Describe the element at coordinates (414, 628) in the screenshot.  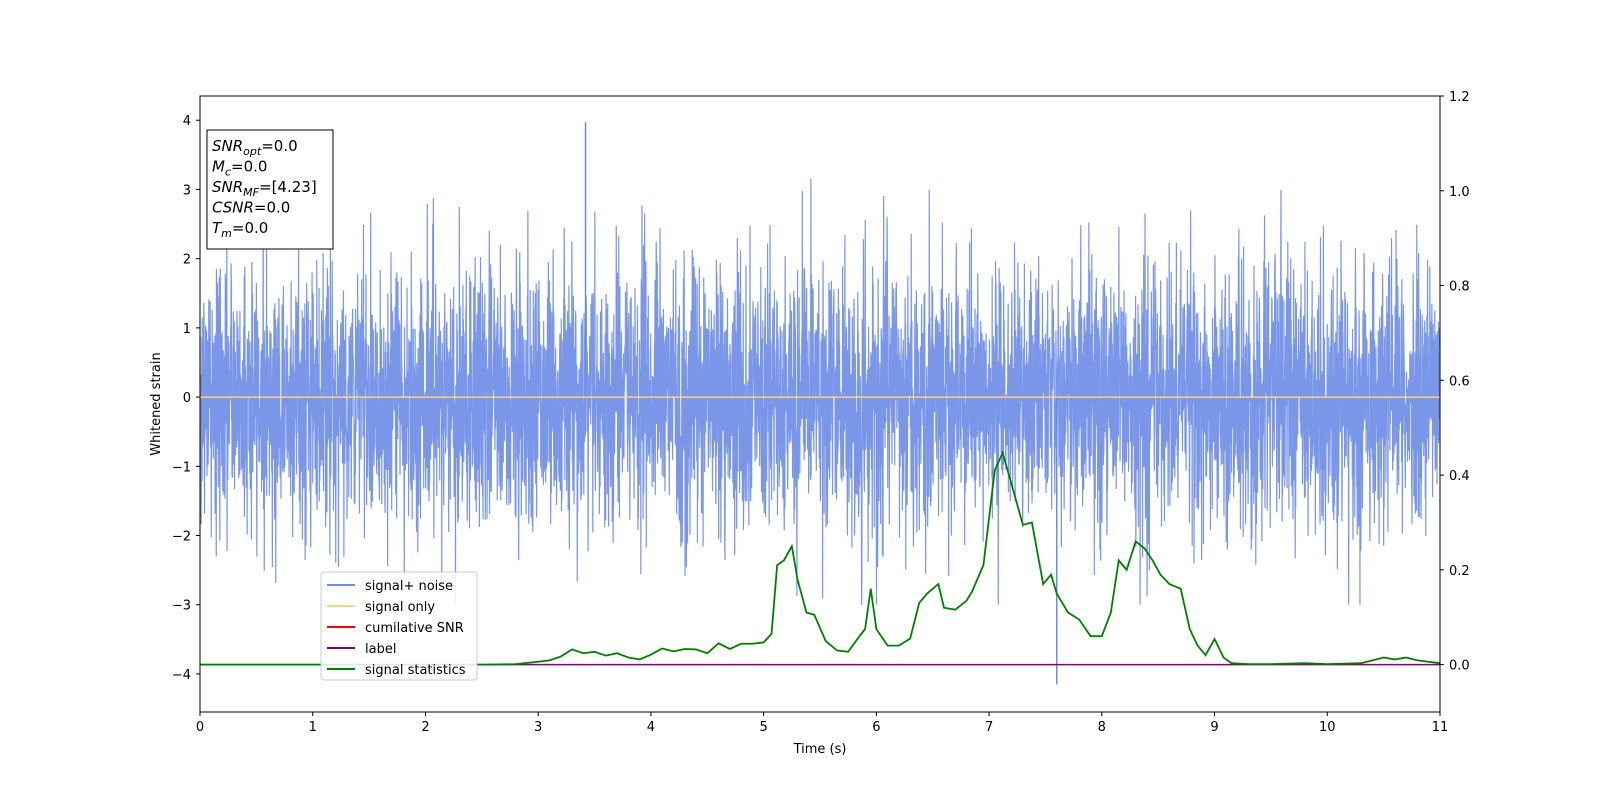
I see `legend-label: cumilative SNR` at that location.